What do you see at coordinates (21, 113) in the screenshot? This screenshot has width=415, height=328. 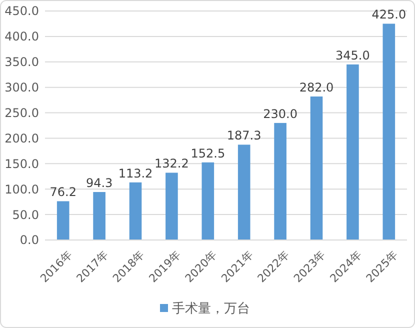 I see `y-tick-label: 250.0` at bounding box center [21, 113].